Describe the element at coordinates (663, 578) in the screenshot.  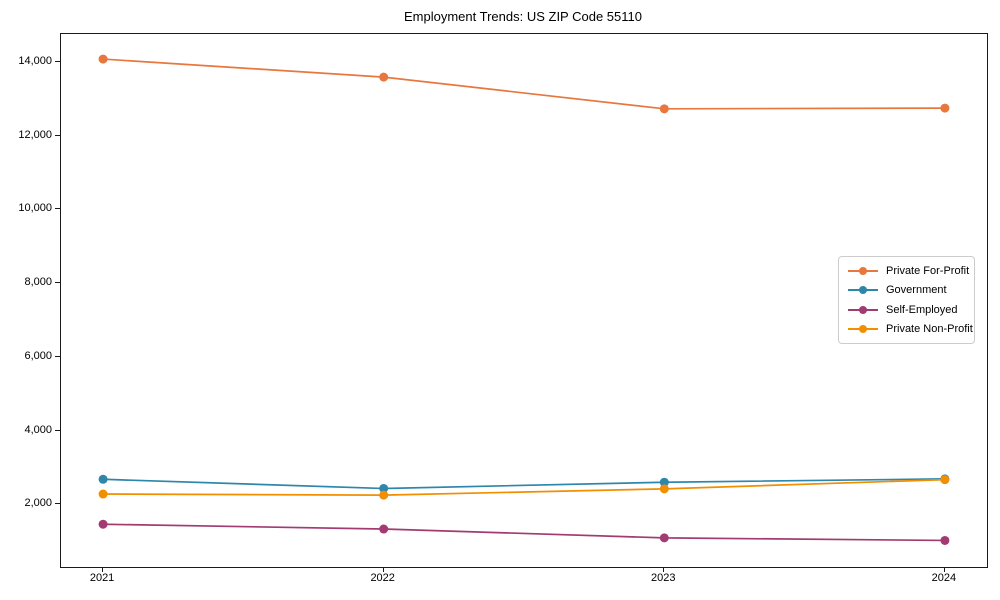
I see `x-tick-label: 2023` at that location.